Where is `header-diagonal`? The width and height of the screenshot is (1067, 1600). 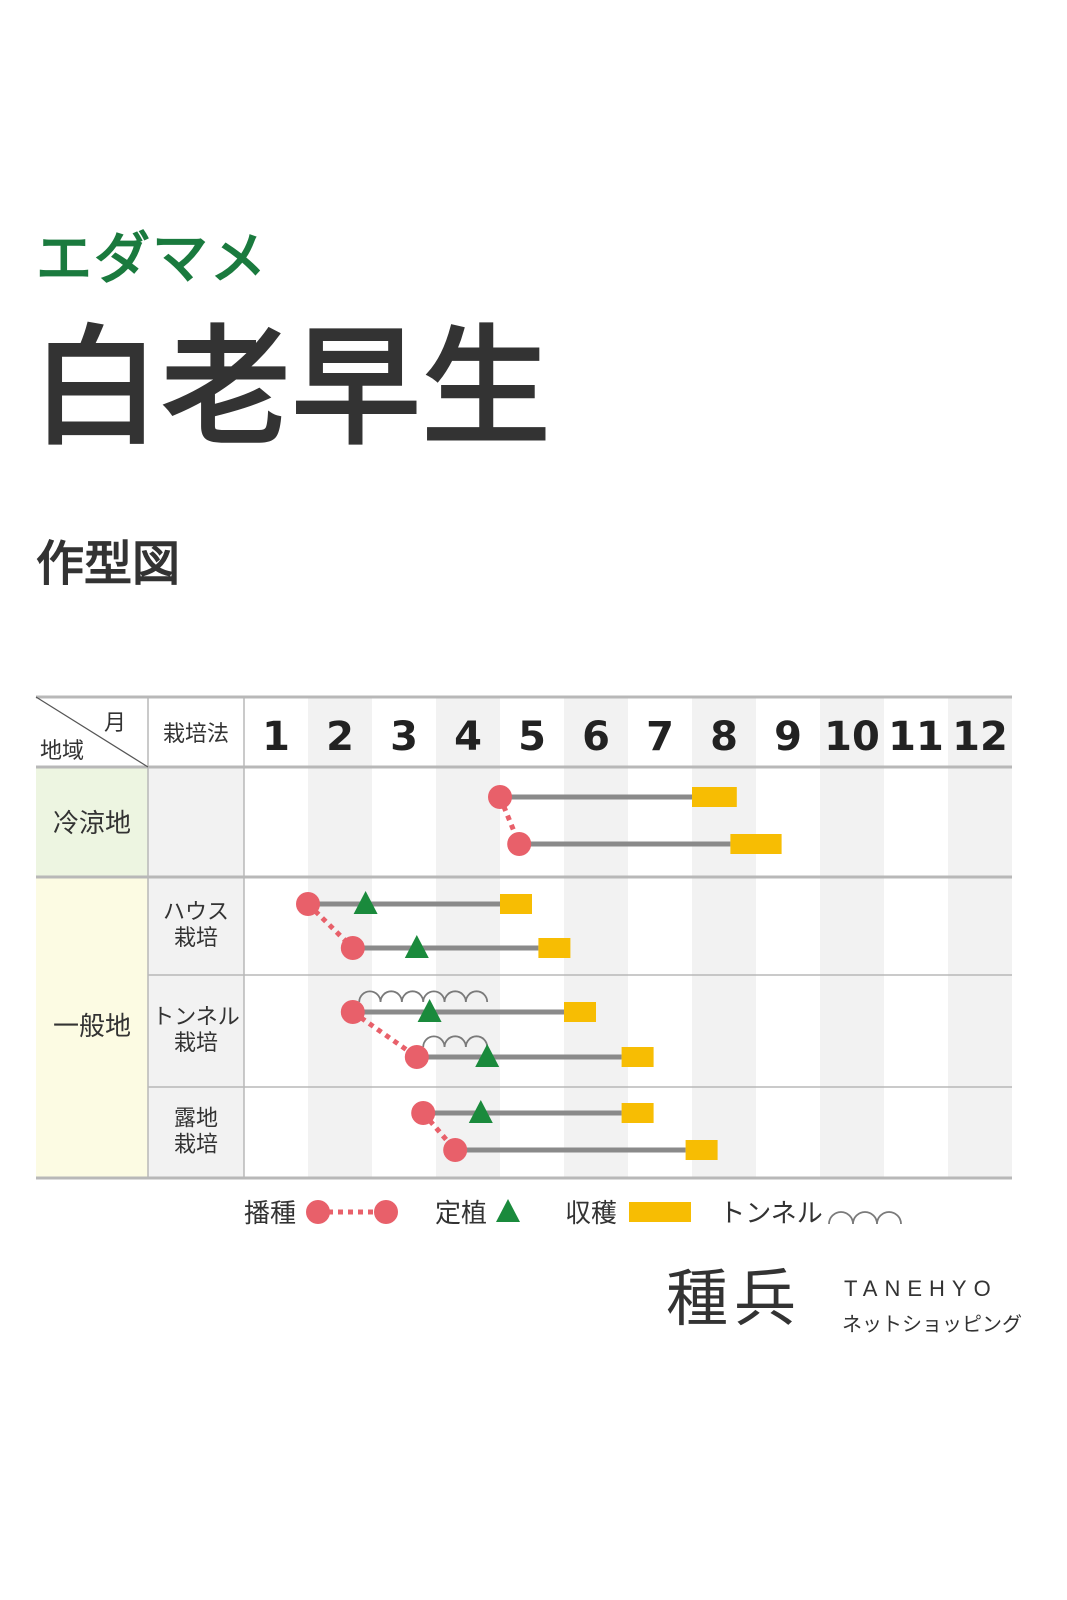 header-diagonal is located at coordinates (92, 732).